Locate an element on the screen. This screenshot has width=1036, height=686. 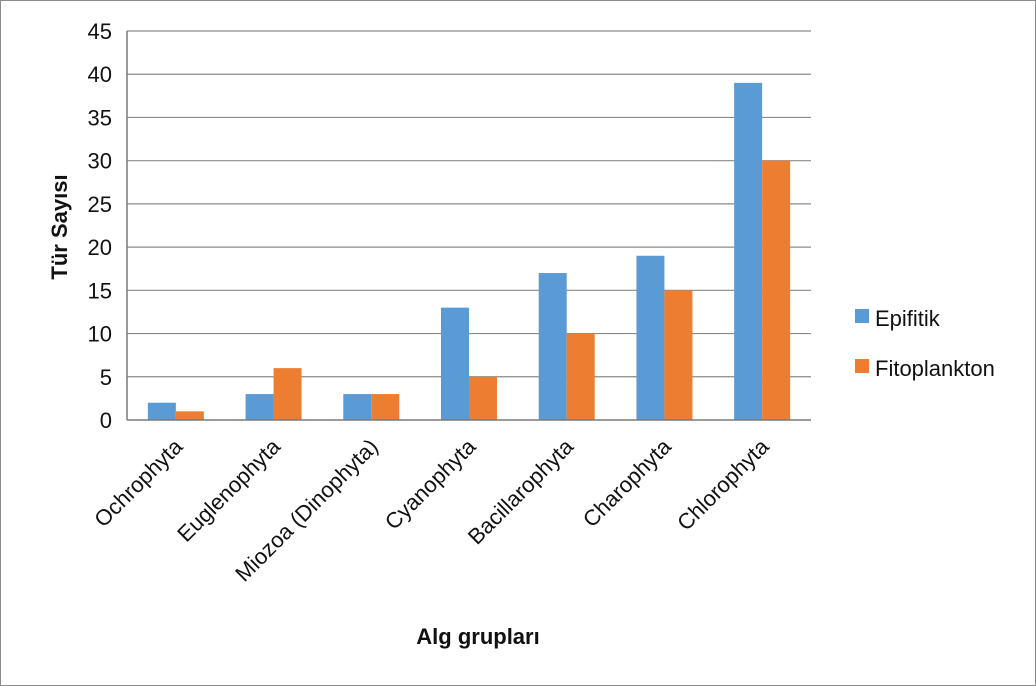
bar-epifitik-euglenophyta is located at coordinates (259, 407).